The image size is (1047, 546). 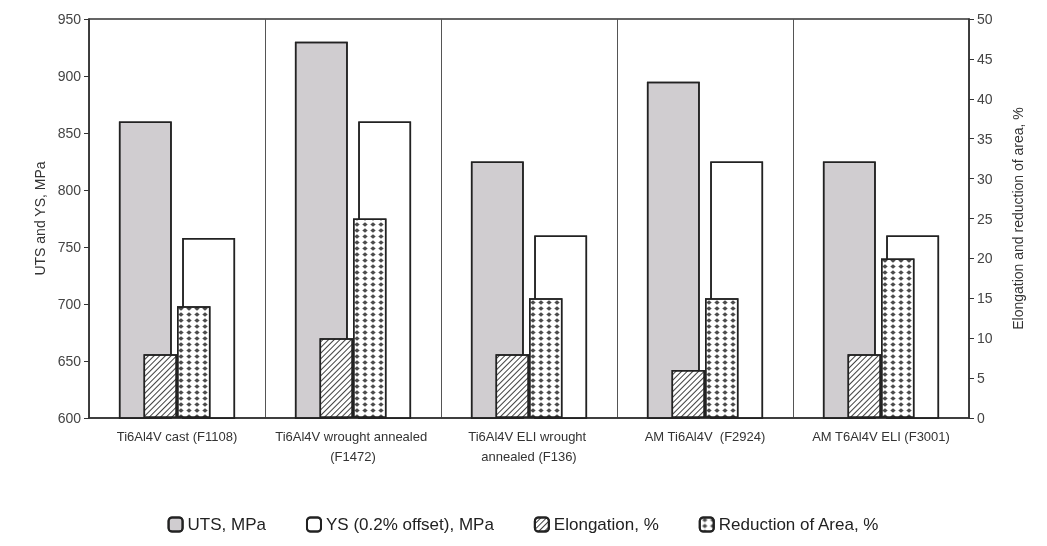 I want to click on y2-tick-label: 20, so click(x=985, y=258).